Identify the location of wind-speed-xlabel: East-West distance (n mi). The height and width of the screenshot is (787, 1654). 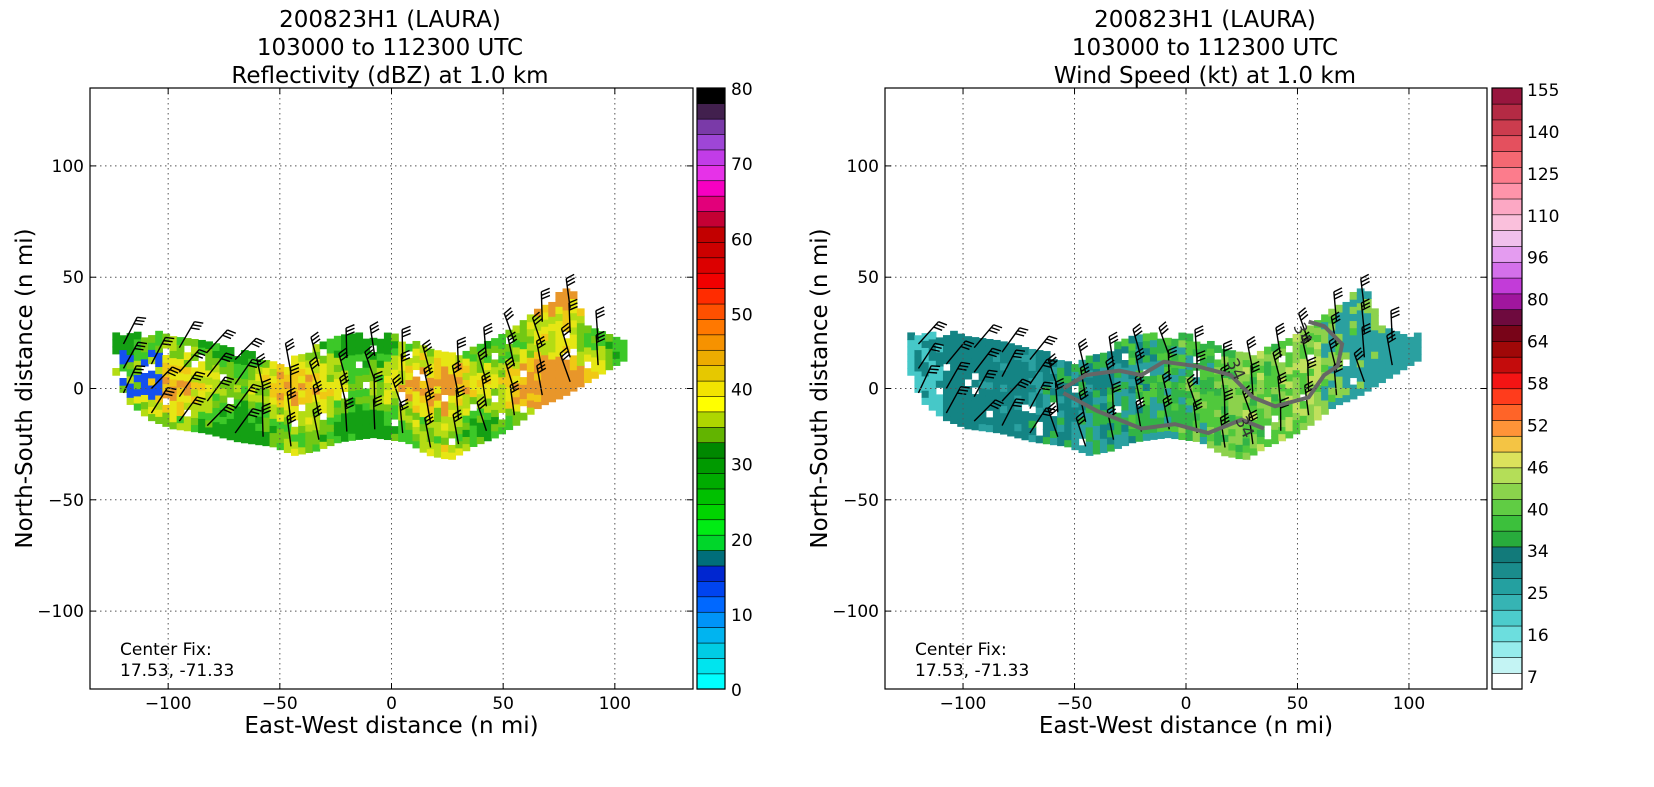
(1186, 726).